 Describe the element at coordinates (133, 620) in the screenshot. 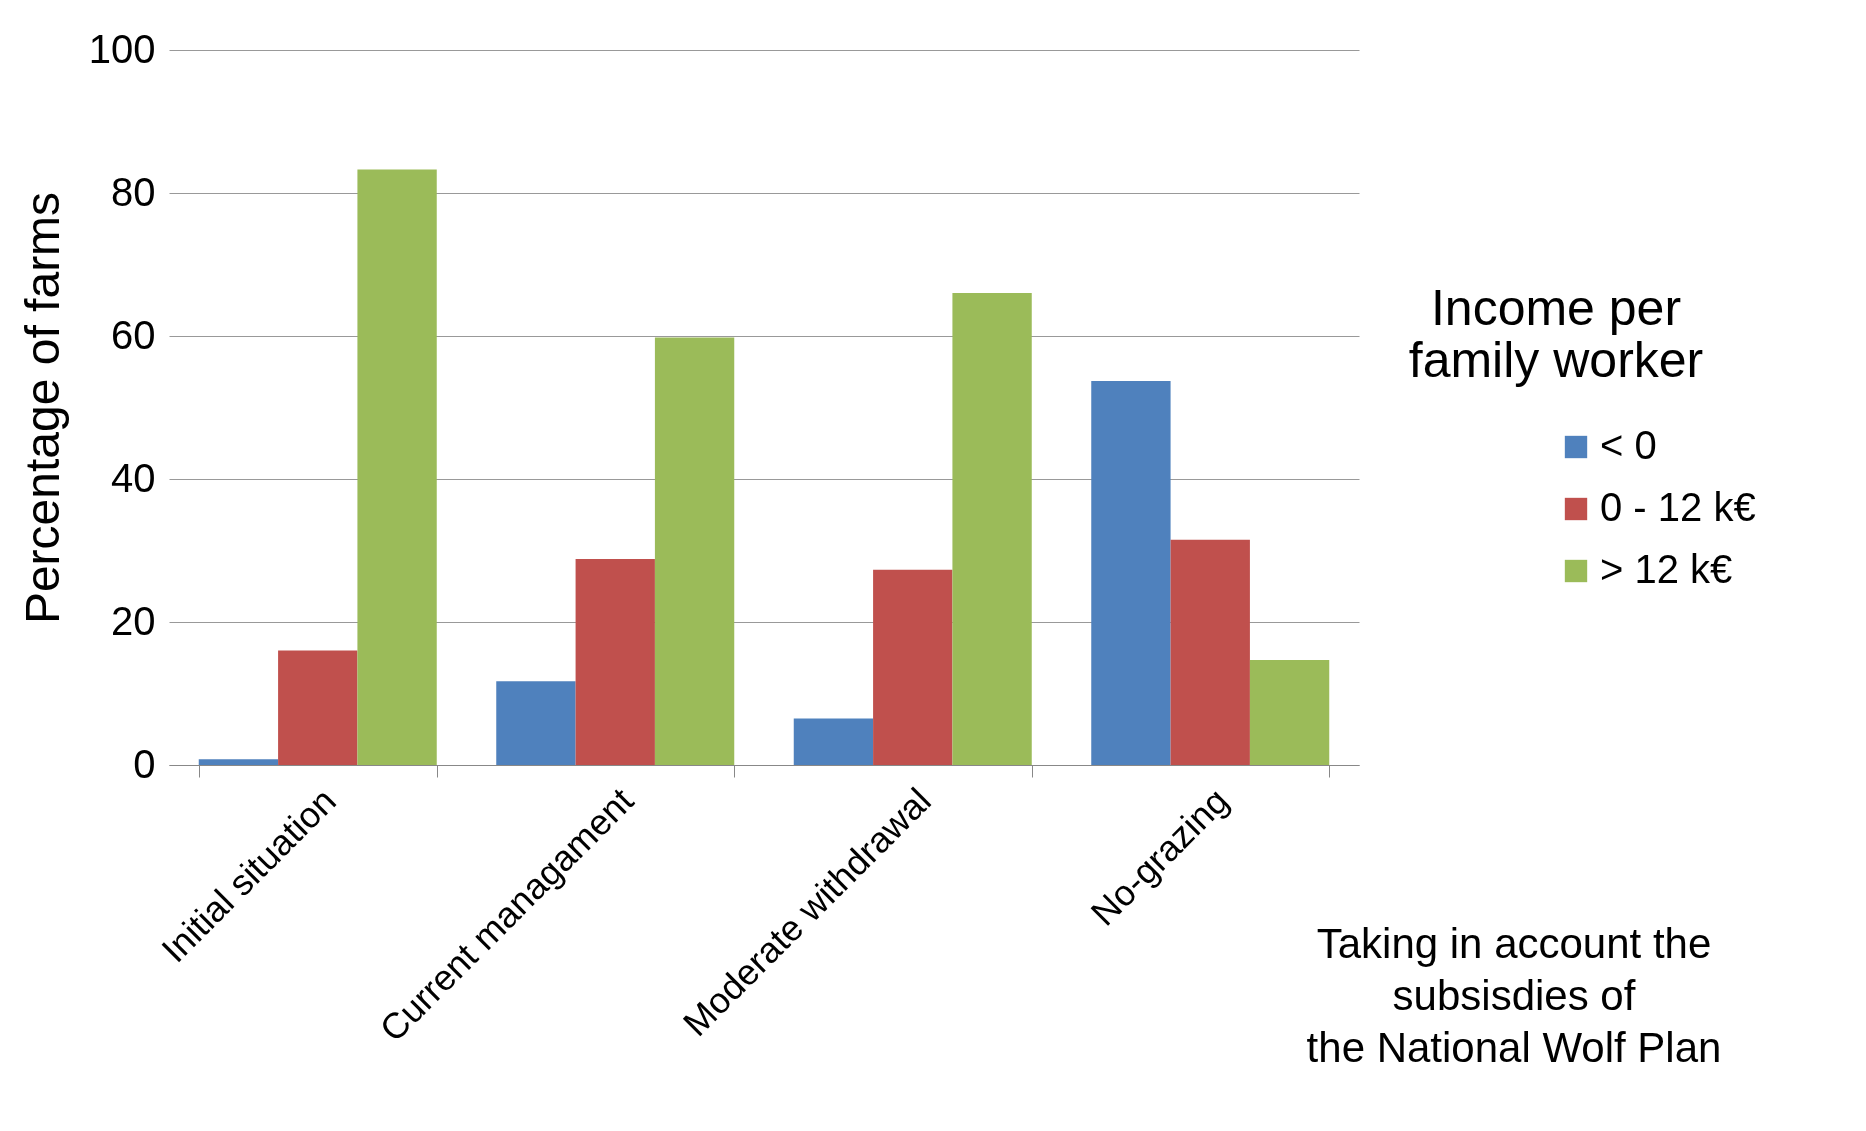

I see `y-tick-label: 20` at that location.